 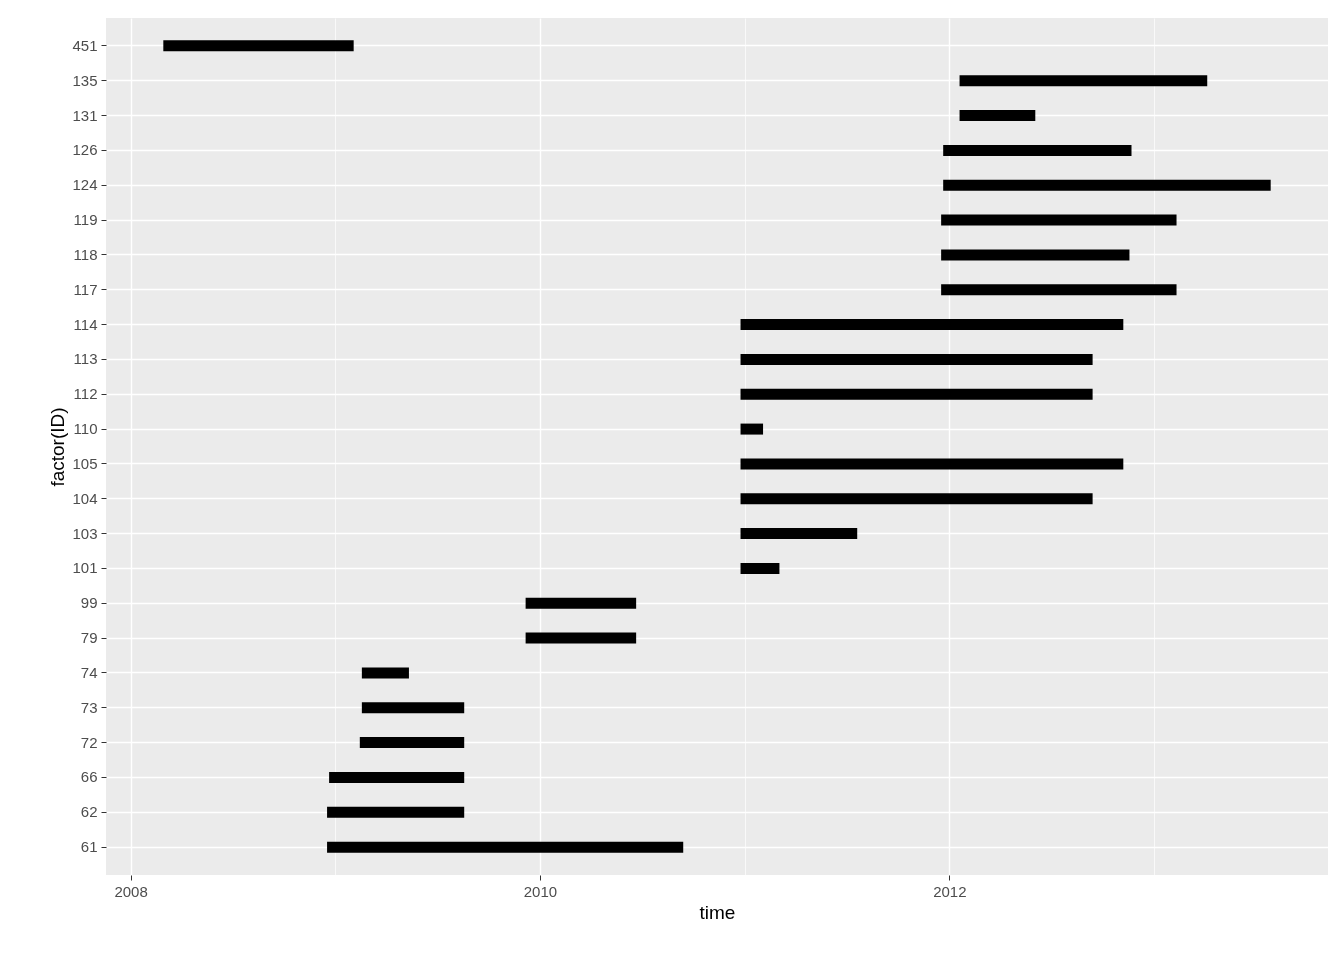 I want to click on y-tick-label: 112, so click(x=85, y=394).